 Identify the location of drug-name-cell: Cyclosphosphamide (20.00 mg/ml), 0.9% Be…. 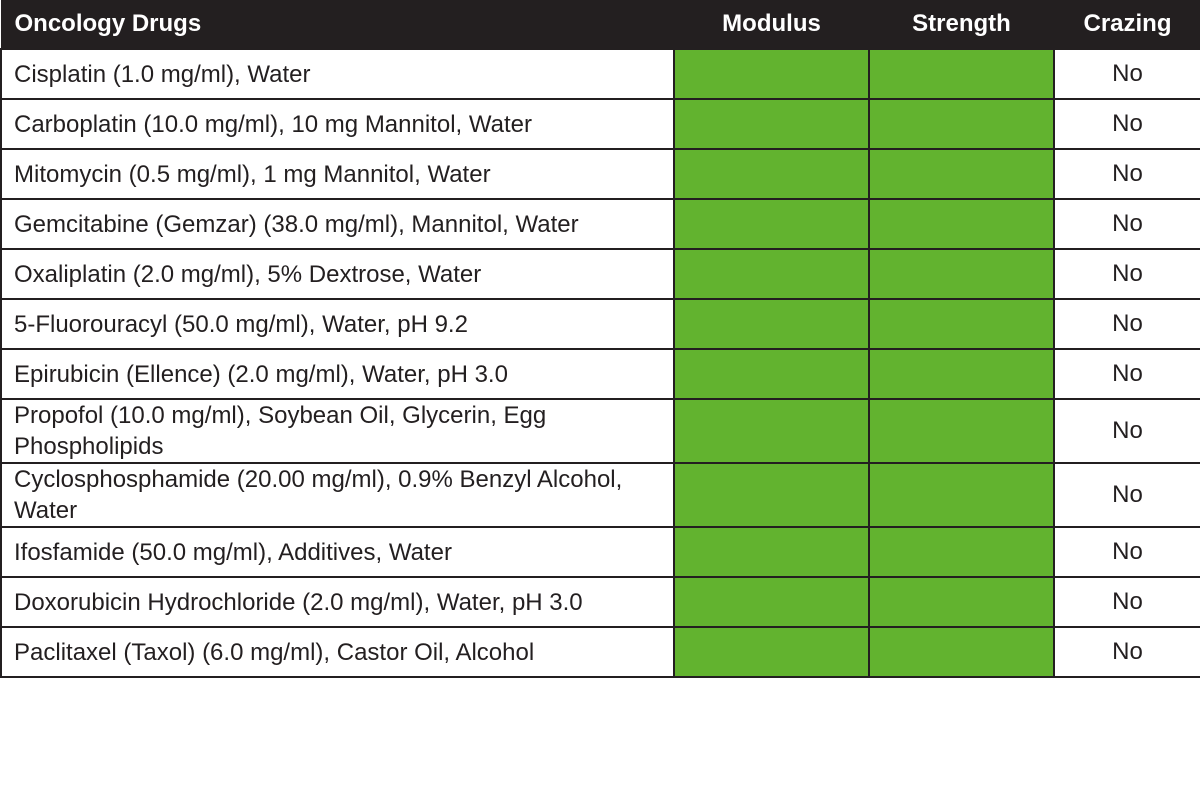
(337, 495).